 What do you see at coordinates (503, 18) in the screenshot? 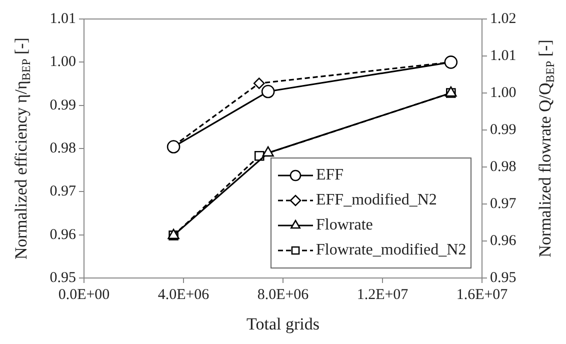
I see `y2-tick-label: 1.02` at bounding box center [503, 18].